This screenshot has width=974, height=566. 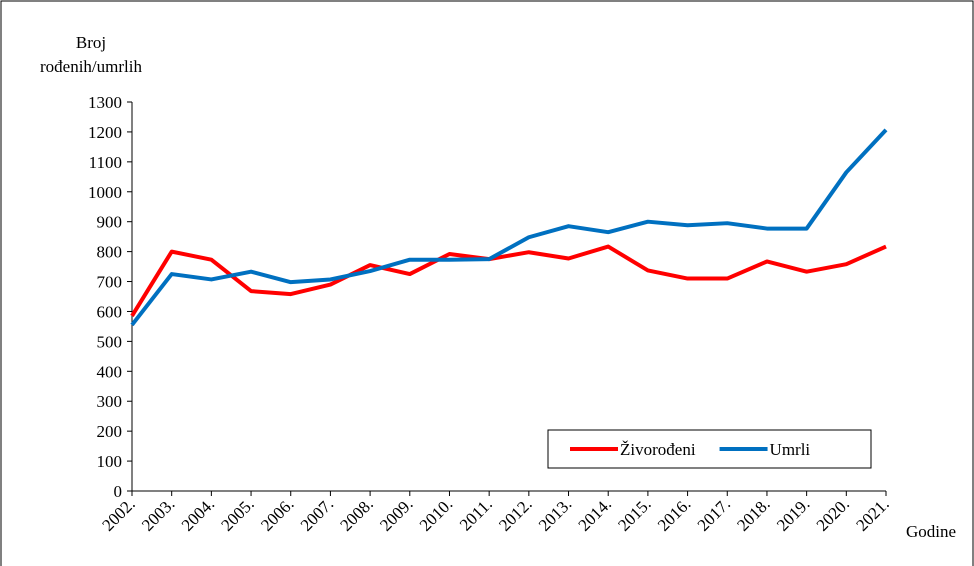 What do you see at coordinates (158, 514) in the screenshot?
I see `x-tick-label: 2003.` at bounding box center [158, 514].